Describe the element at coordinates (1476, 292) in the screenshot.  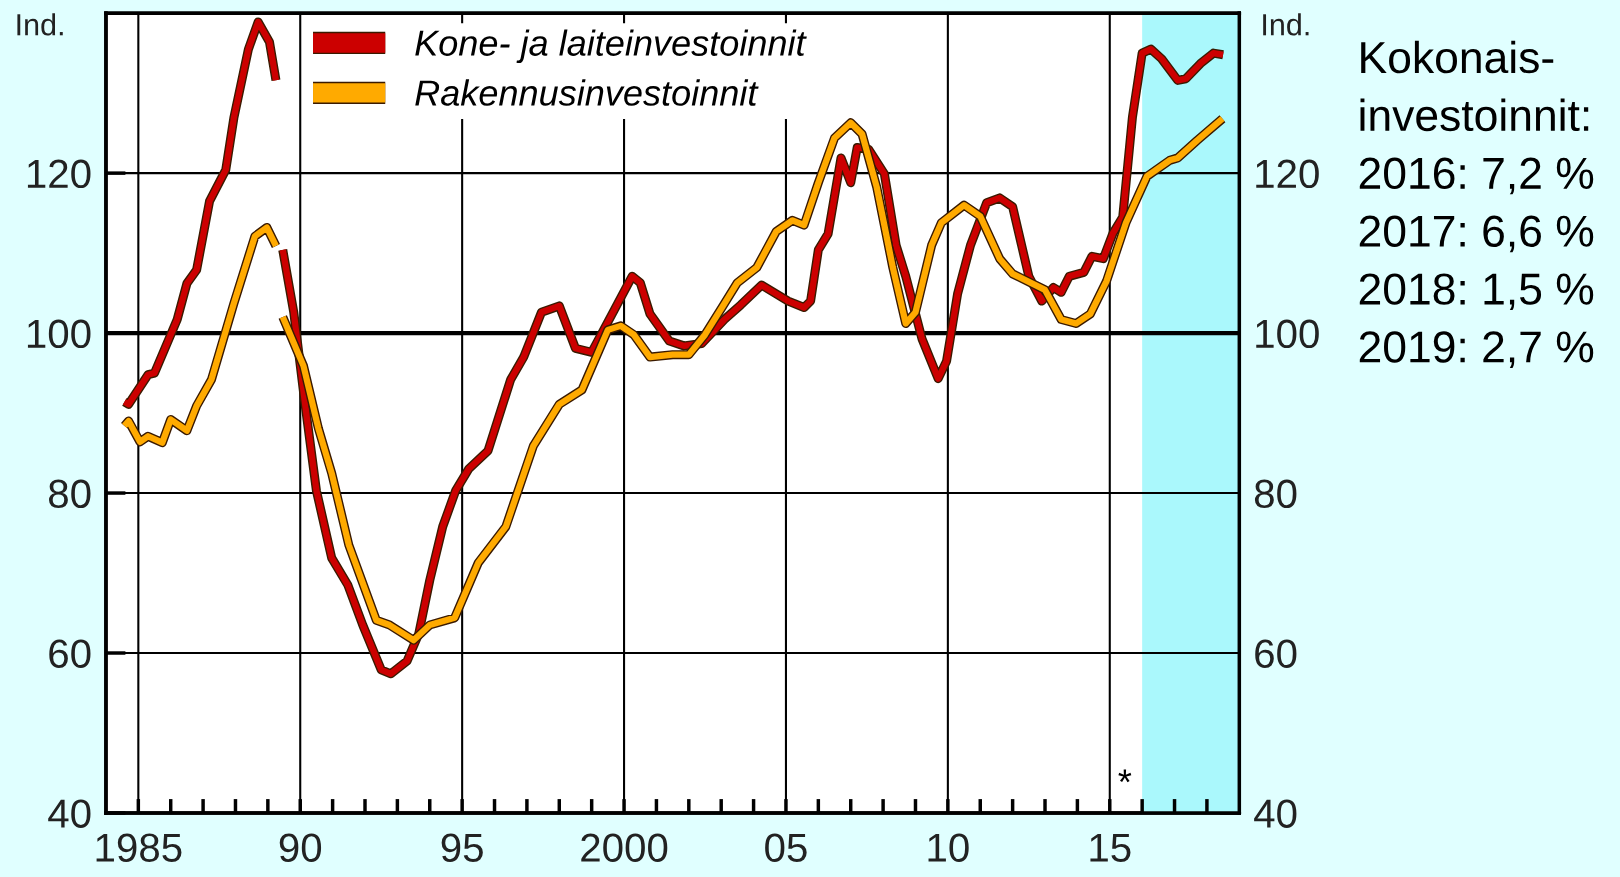
I see `text: 2018: 1,5 %` at that location.